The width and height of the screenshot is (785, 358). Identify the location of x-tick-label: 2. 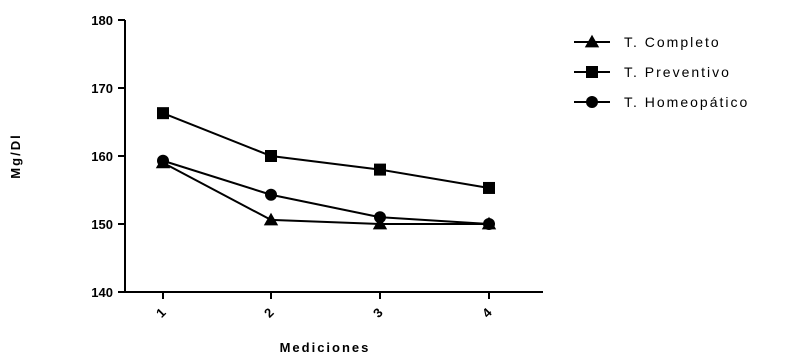
(269, 313).